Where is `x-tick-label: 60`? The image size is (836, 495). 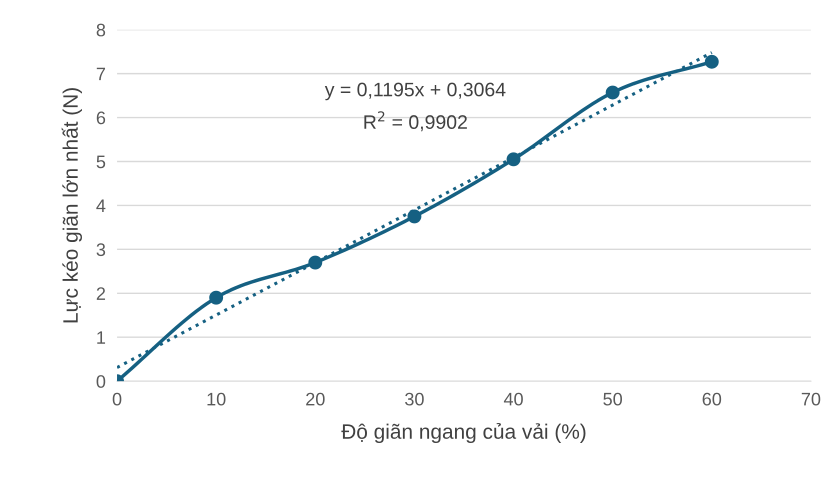
x-tick-label: 60 is located at coordinates (712, 399).